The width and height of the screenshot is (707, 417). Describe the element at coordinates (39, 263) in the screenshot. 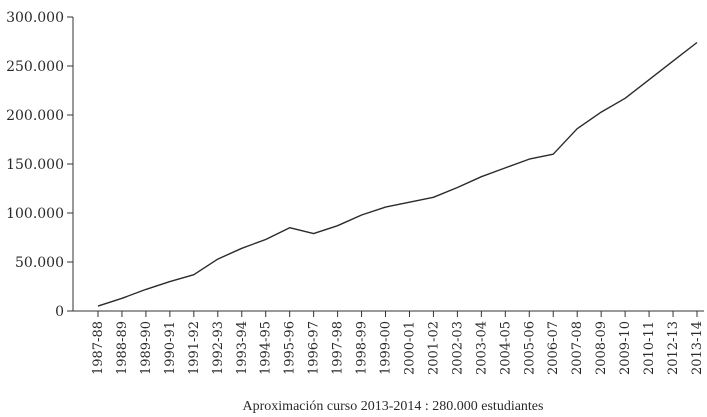

I see `y-tick-label: 50.000` at that location.